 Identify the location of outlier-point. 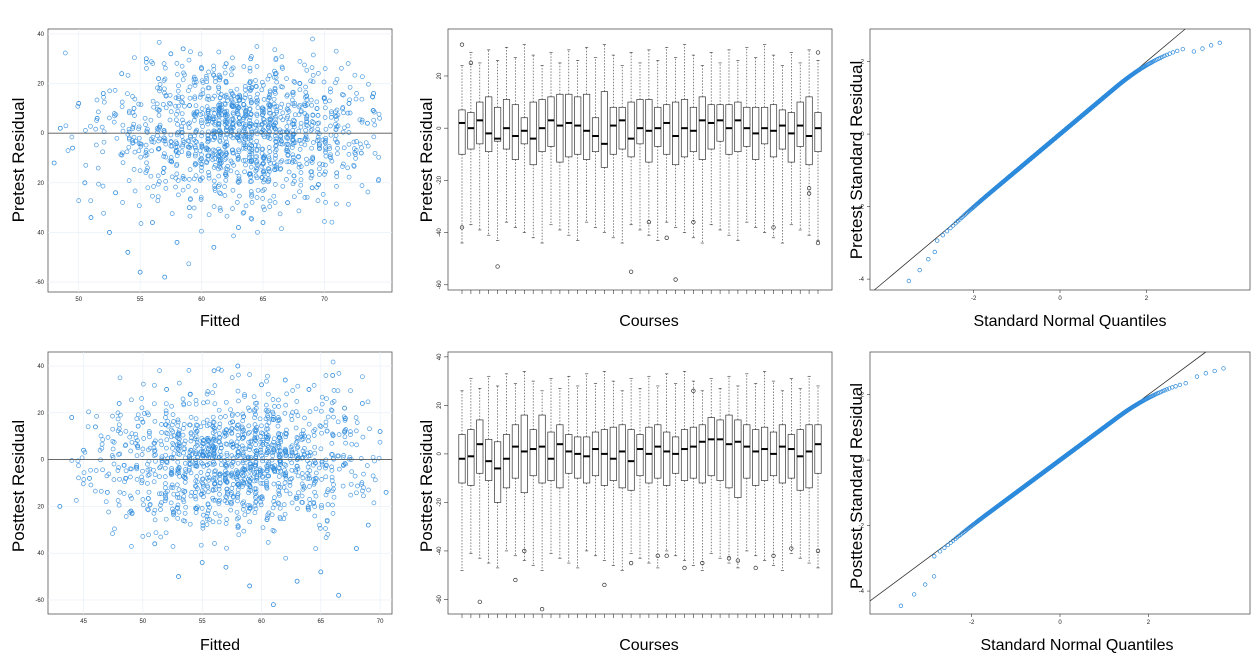
(542, 609).